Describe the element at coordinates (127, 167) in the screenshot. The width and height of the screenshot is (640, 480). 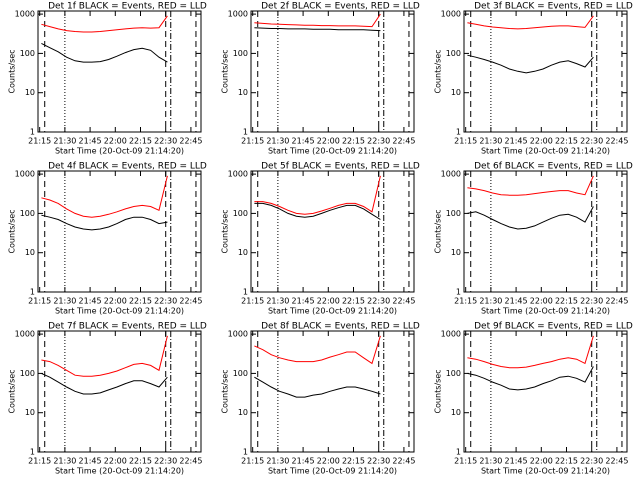
I see `panel-title: Det 4f BLACK = Events, RED = LLD` at that location.